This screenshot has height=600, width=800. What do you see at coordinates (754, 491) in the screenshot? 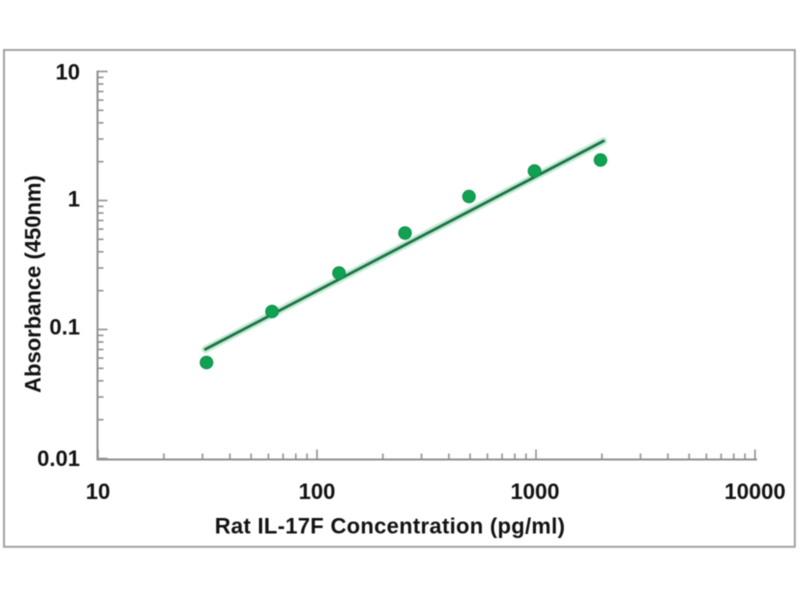
I see `svg-text: 10000` at bounding box center [754, 491].